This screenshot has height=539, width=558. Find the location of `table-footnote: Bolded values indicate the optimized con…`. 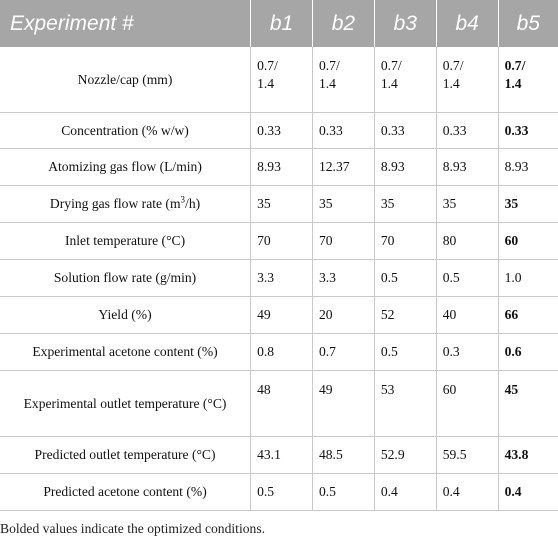

table-footnote: Bolded values indicate the optimized con… is located at coordinates (133, 528).